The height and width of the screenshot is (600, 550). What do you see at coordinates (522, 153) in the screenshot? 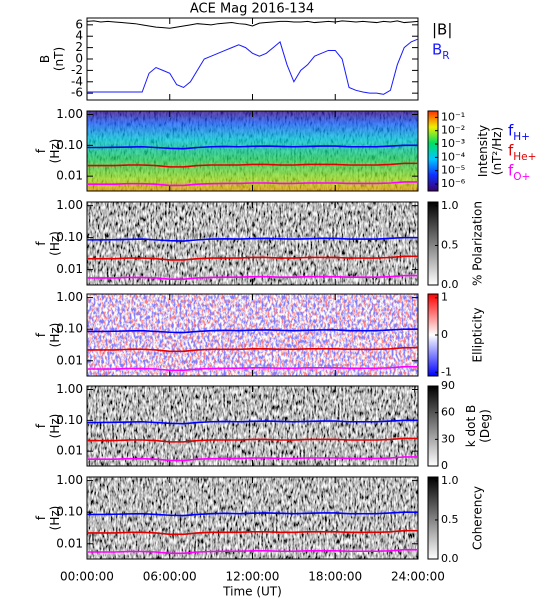
I see `legend-label: fHe+` at bounding box center [522, 153].